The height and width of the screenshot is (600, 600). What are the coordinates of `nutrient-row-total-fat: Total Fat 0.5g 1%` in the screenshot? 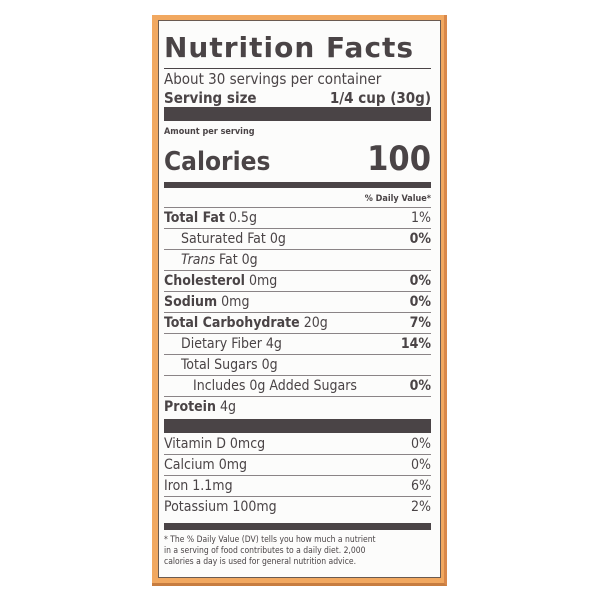 It's located at (297, 218).